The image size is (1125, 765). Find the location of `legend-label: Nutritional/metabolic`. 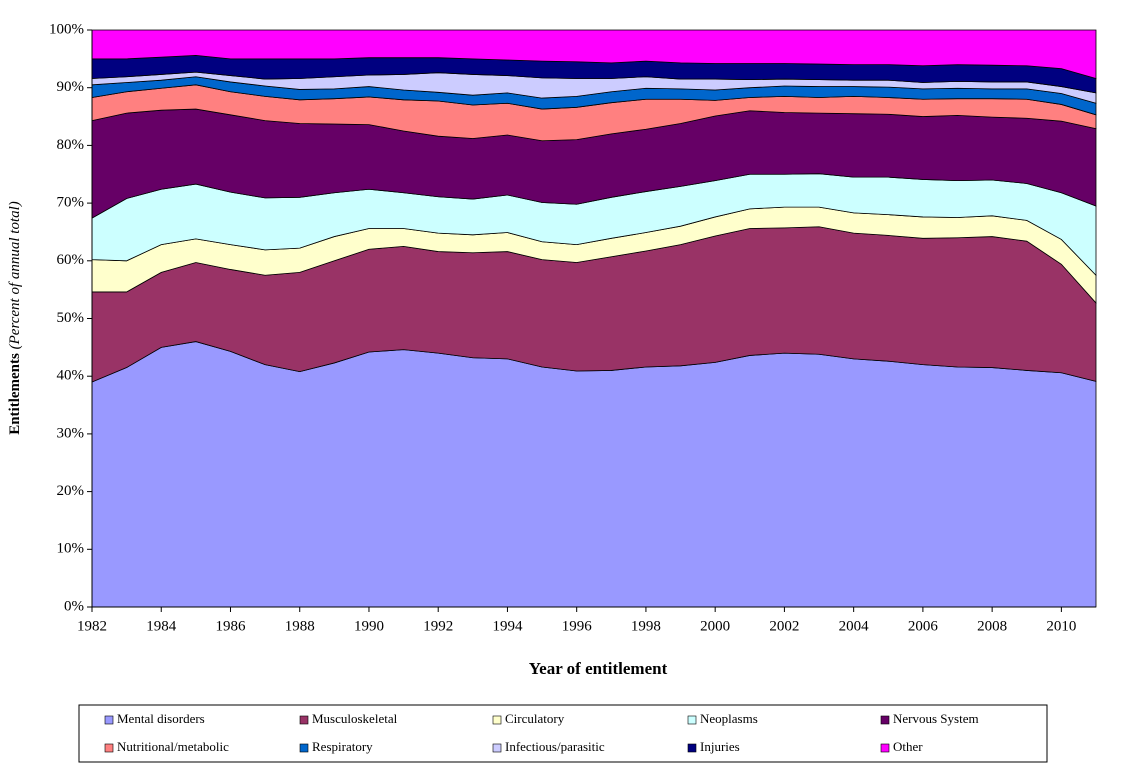

legend-label: Nutritional/metabolic is located at coordinates (173, 746).